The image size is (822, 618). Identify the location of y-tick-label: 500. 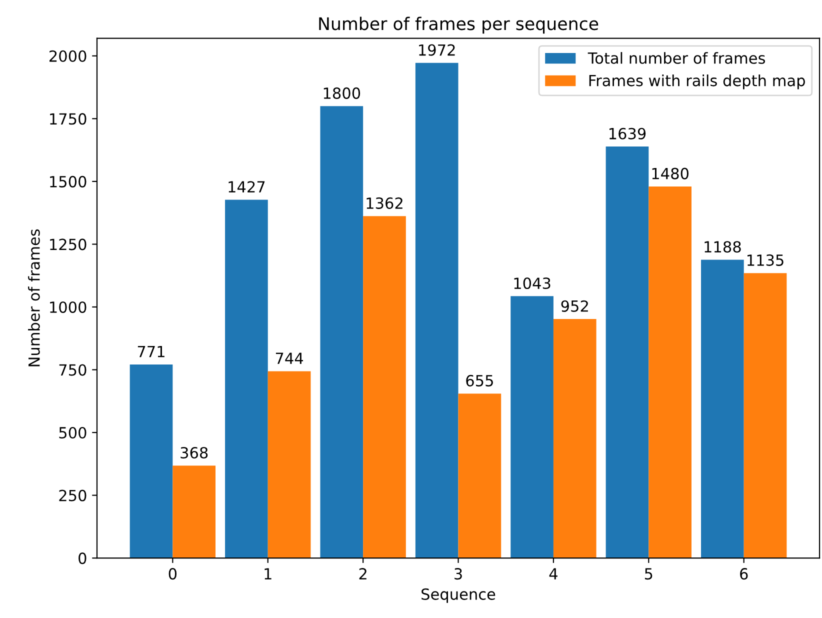
(72, 432).